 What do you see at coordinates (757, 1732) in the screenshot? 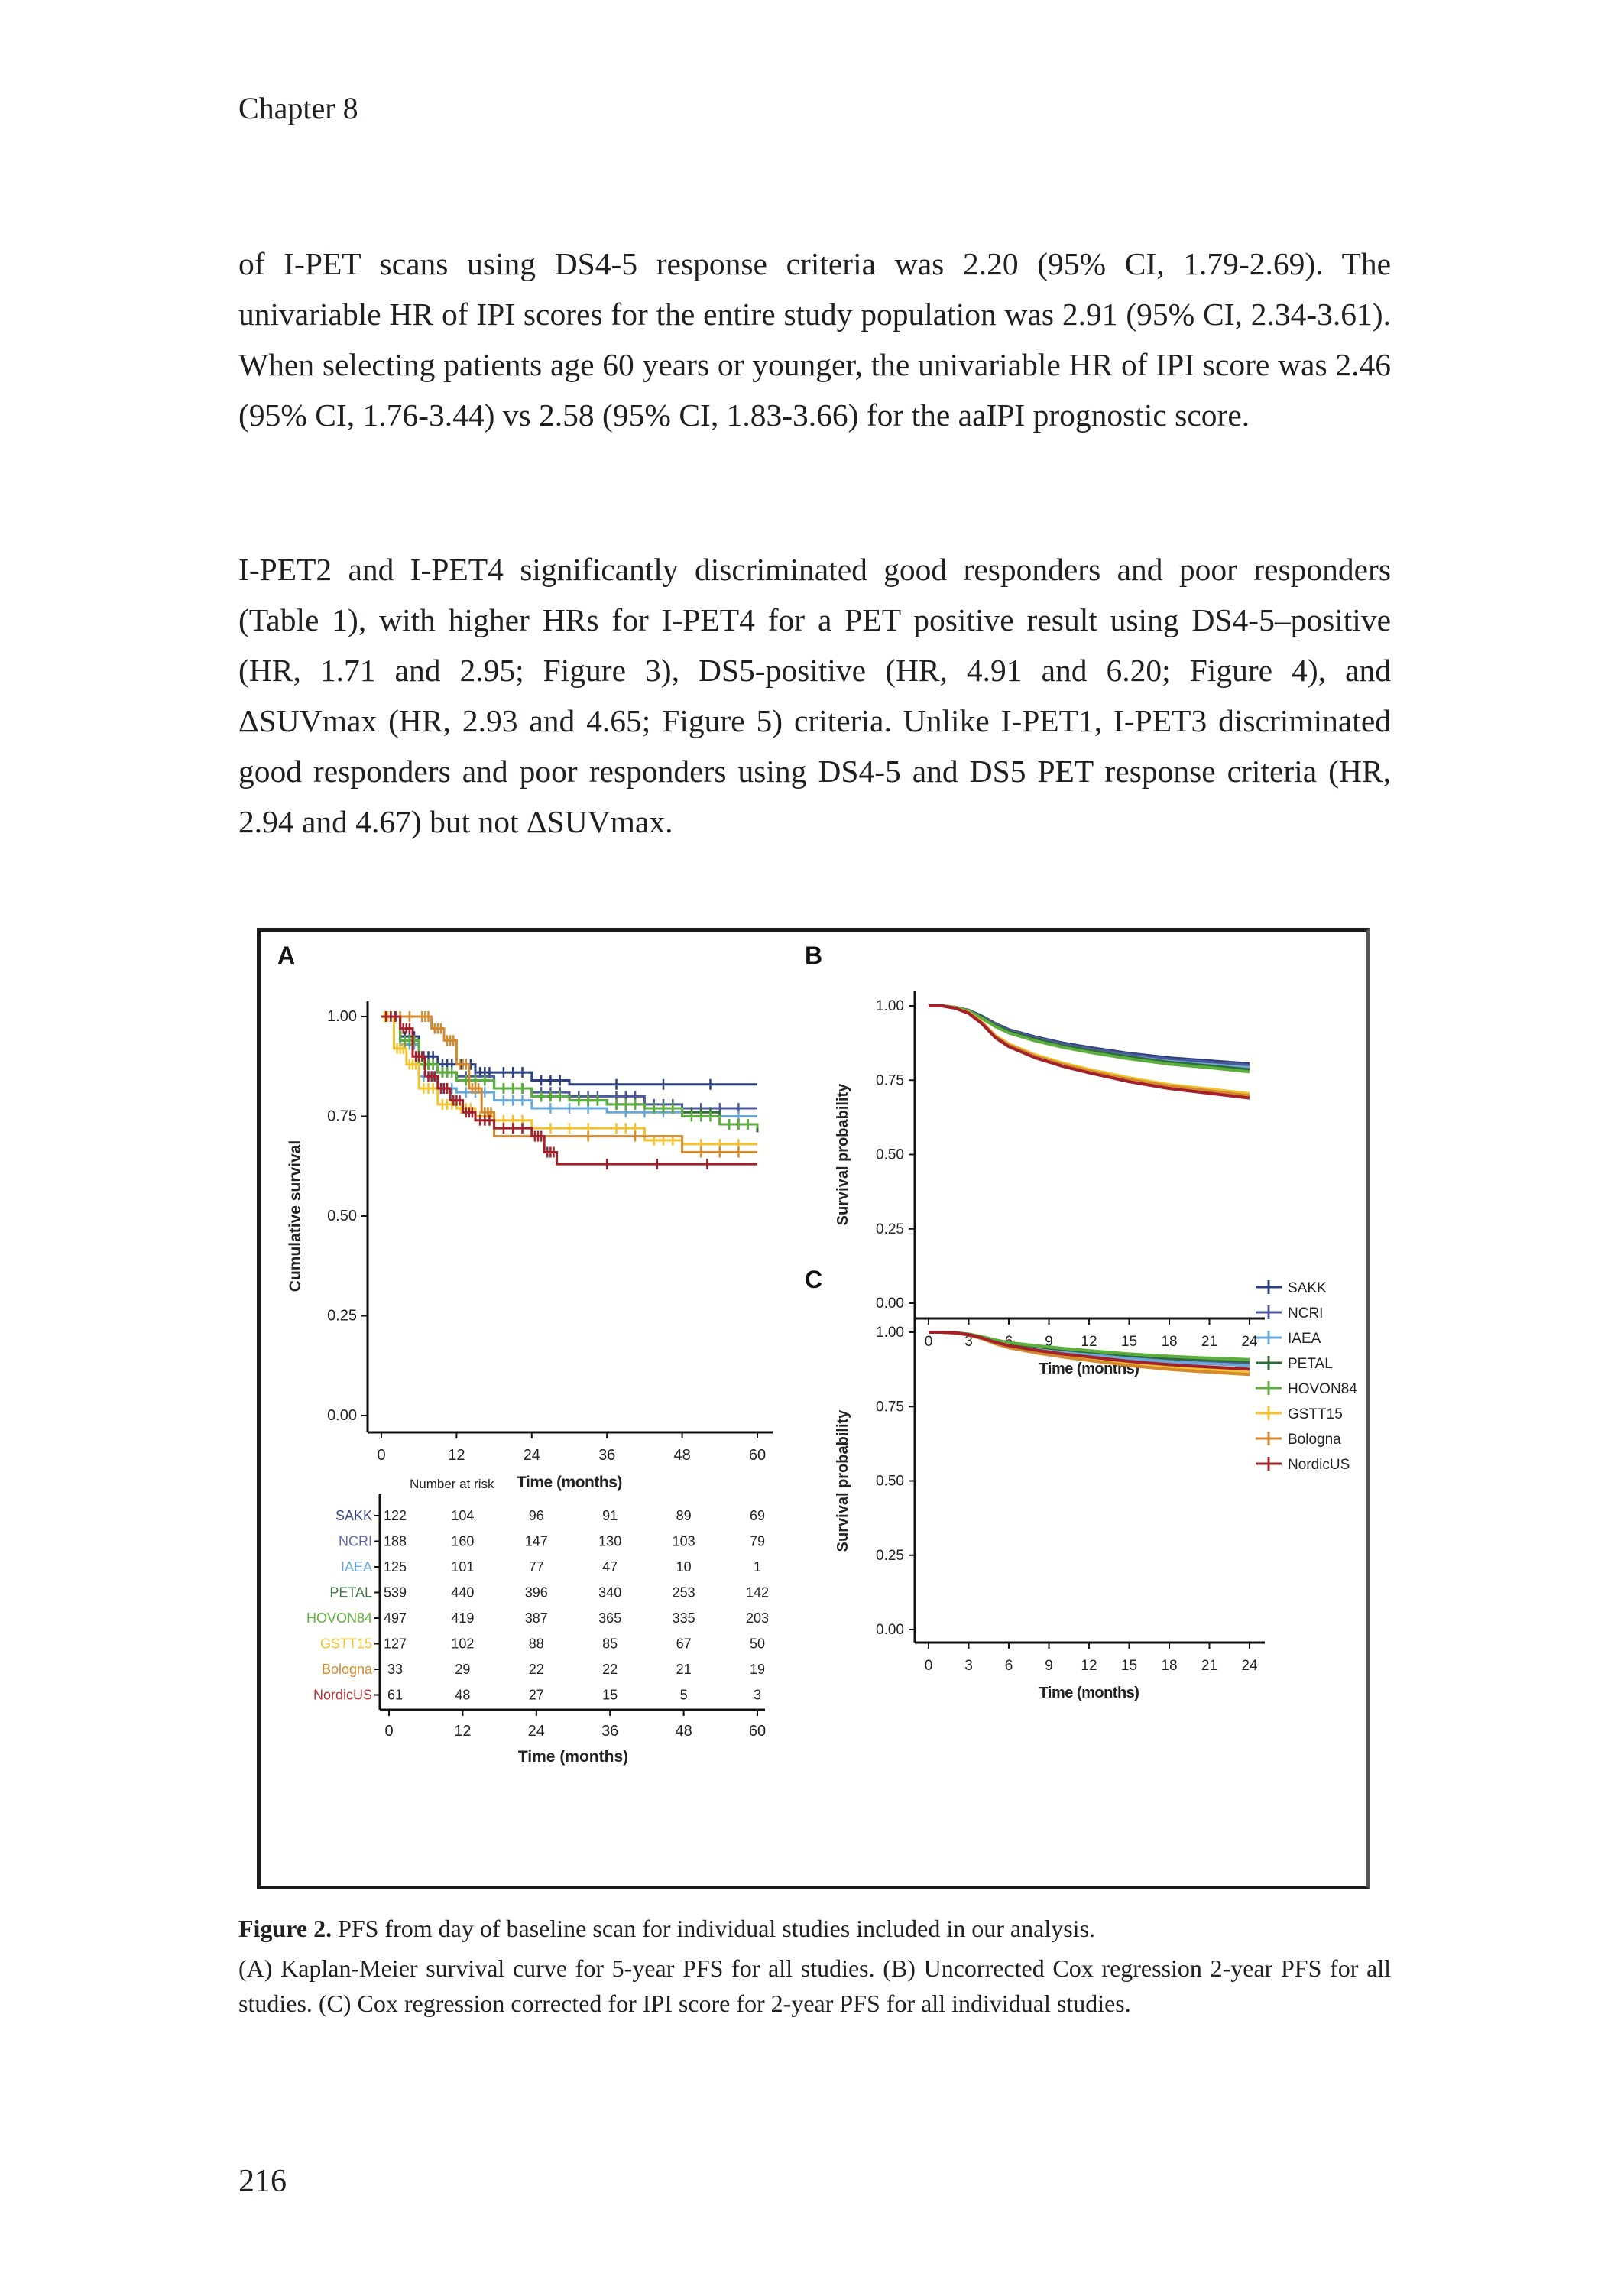
I see `risk-x-tick-label: 60` at bounding box center [757, 1732].